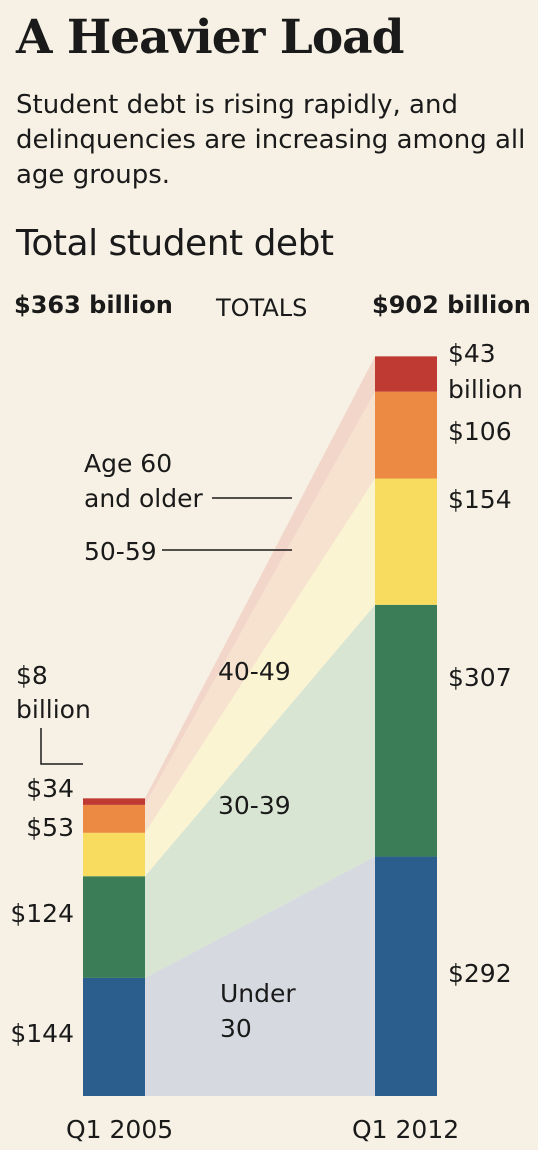  What do you see at coordinates (42, 1033) in the screenshot?
I see `value-label-2005-0: $144` at bounding box center [42, 1033].